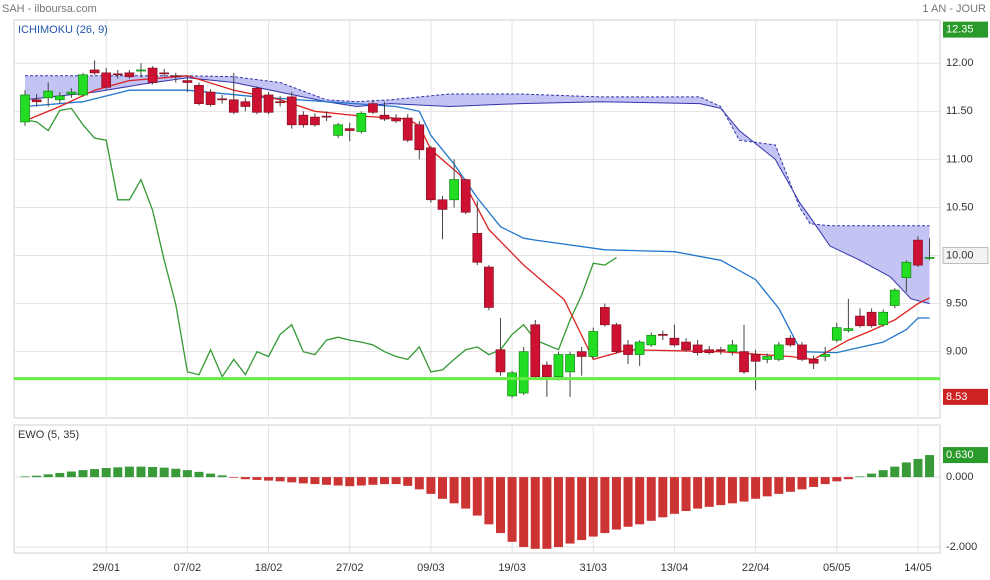 This screenshot has height=580, width=990. Describe the element at coordinates (961, 547) in the screenshot. I see `y-tick-label: -2.000` at that location.